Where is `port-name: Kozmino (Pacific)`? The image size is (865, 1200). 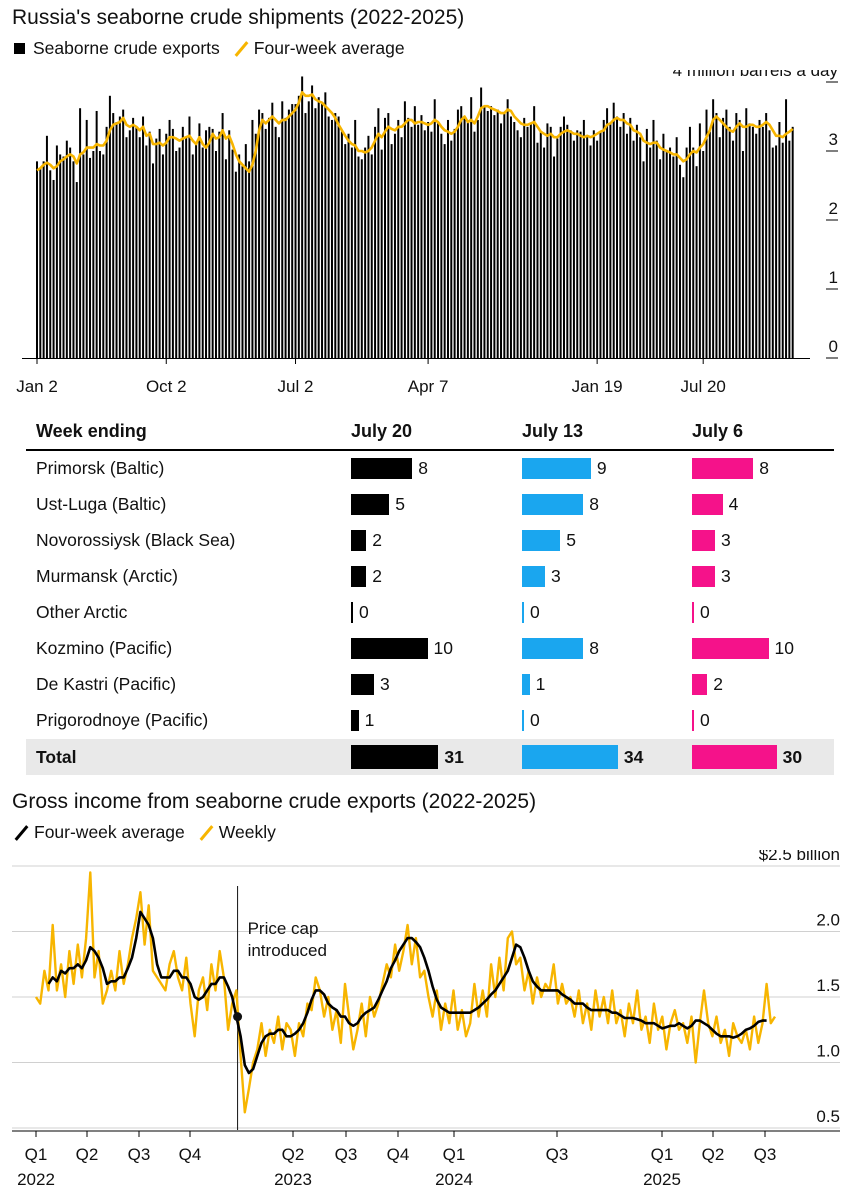 port-name: Kozmino (Pacific) is located at coordinates (104, 647).